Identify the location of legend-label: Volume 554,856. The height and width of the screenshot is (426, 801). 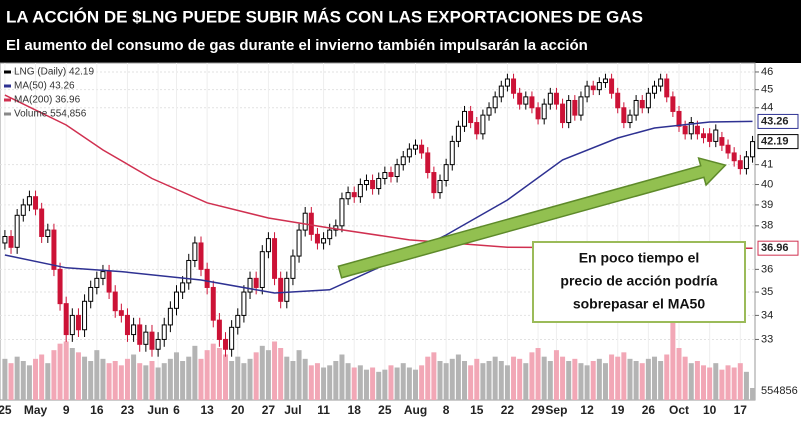
(50, 114).